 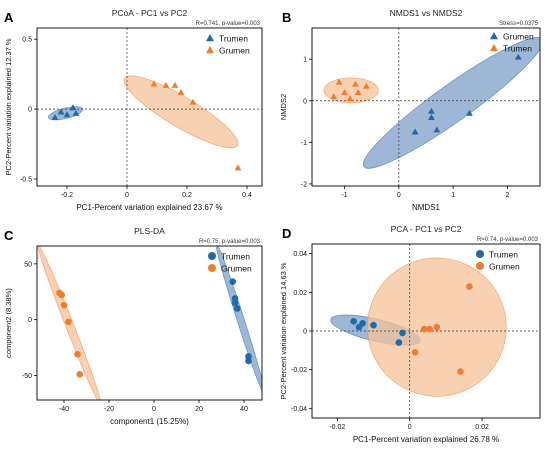 What do you see at coordinates (426, 207) in the screenshot?
I see `x-axis-label: NMDS1` at bounding box center [426, 207].